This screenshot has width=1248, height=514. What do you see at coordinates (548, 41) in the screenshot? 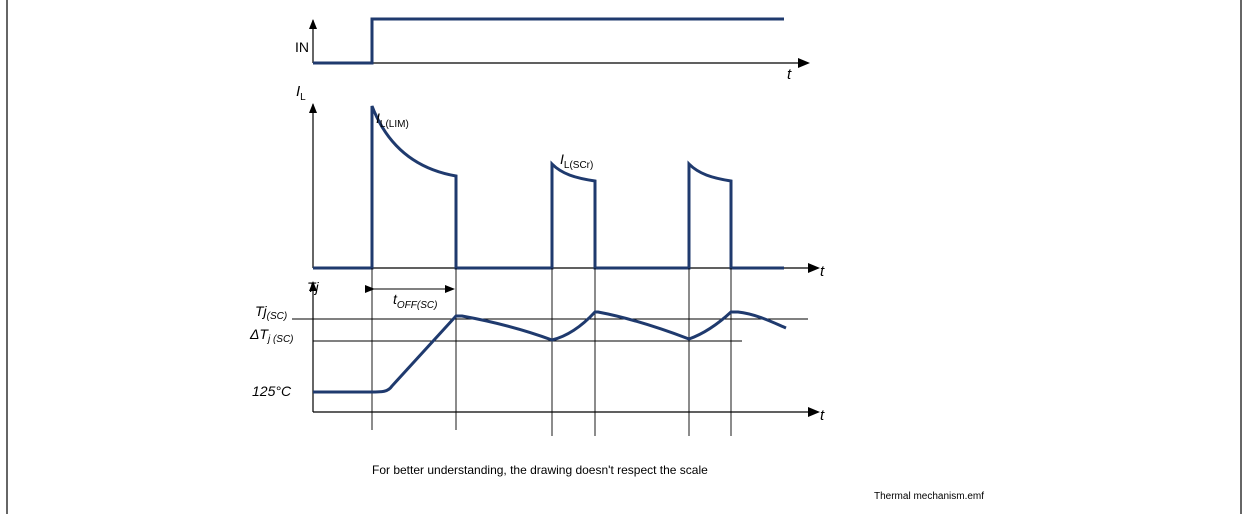
I see `in-waveform` at bounding box center [548, 41].